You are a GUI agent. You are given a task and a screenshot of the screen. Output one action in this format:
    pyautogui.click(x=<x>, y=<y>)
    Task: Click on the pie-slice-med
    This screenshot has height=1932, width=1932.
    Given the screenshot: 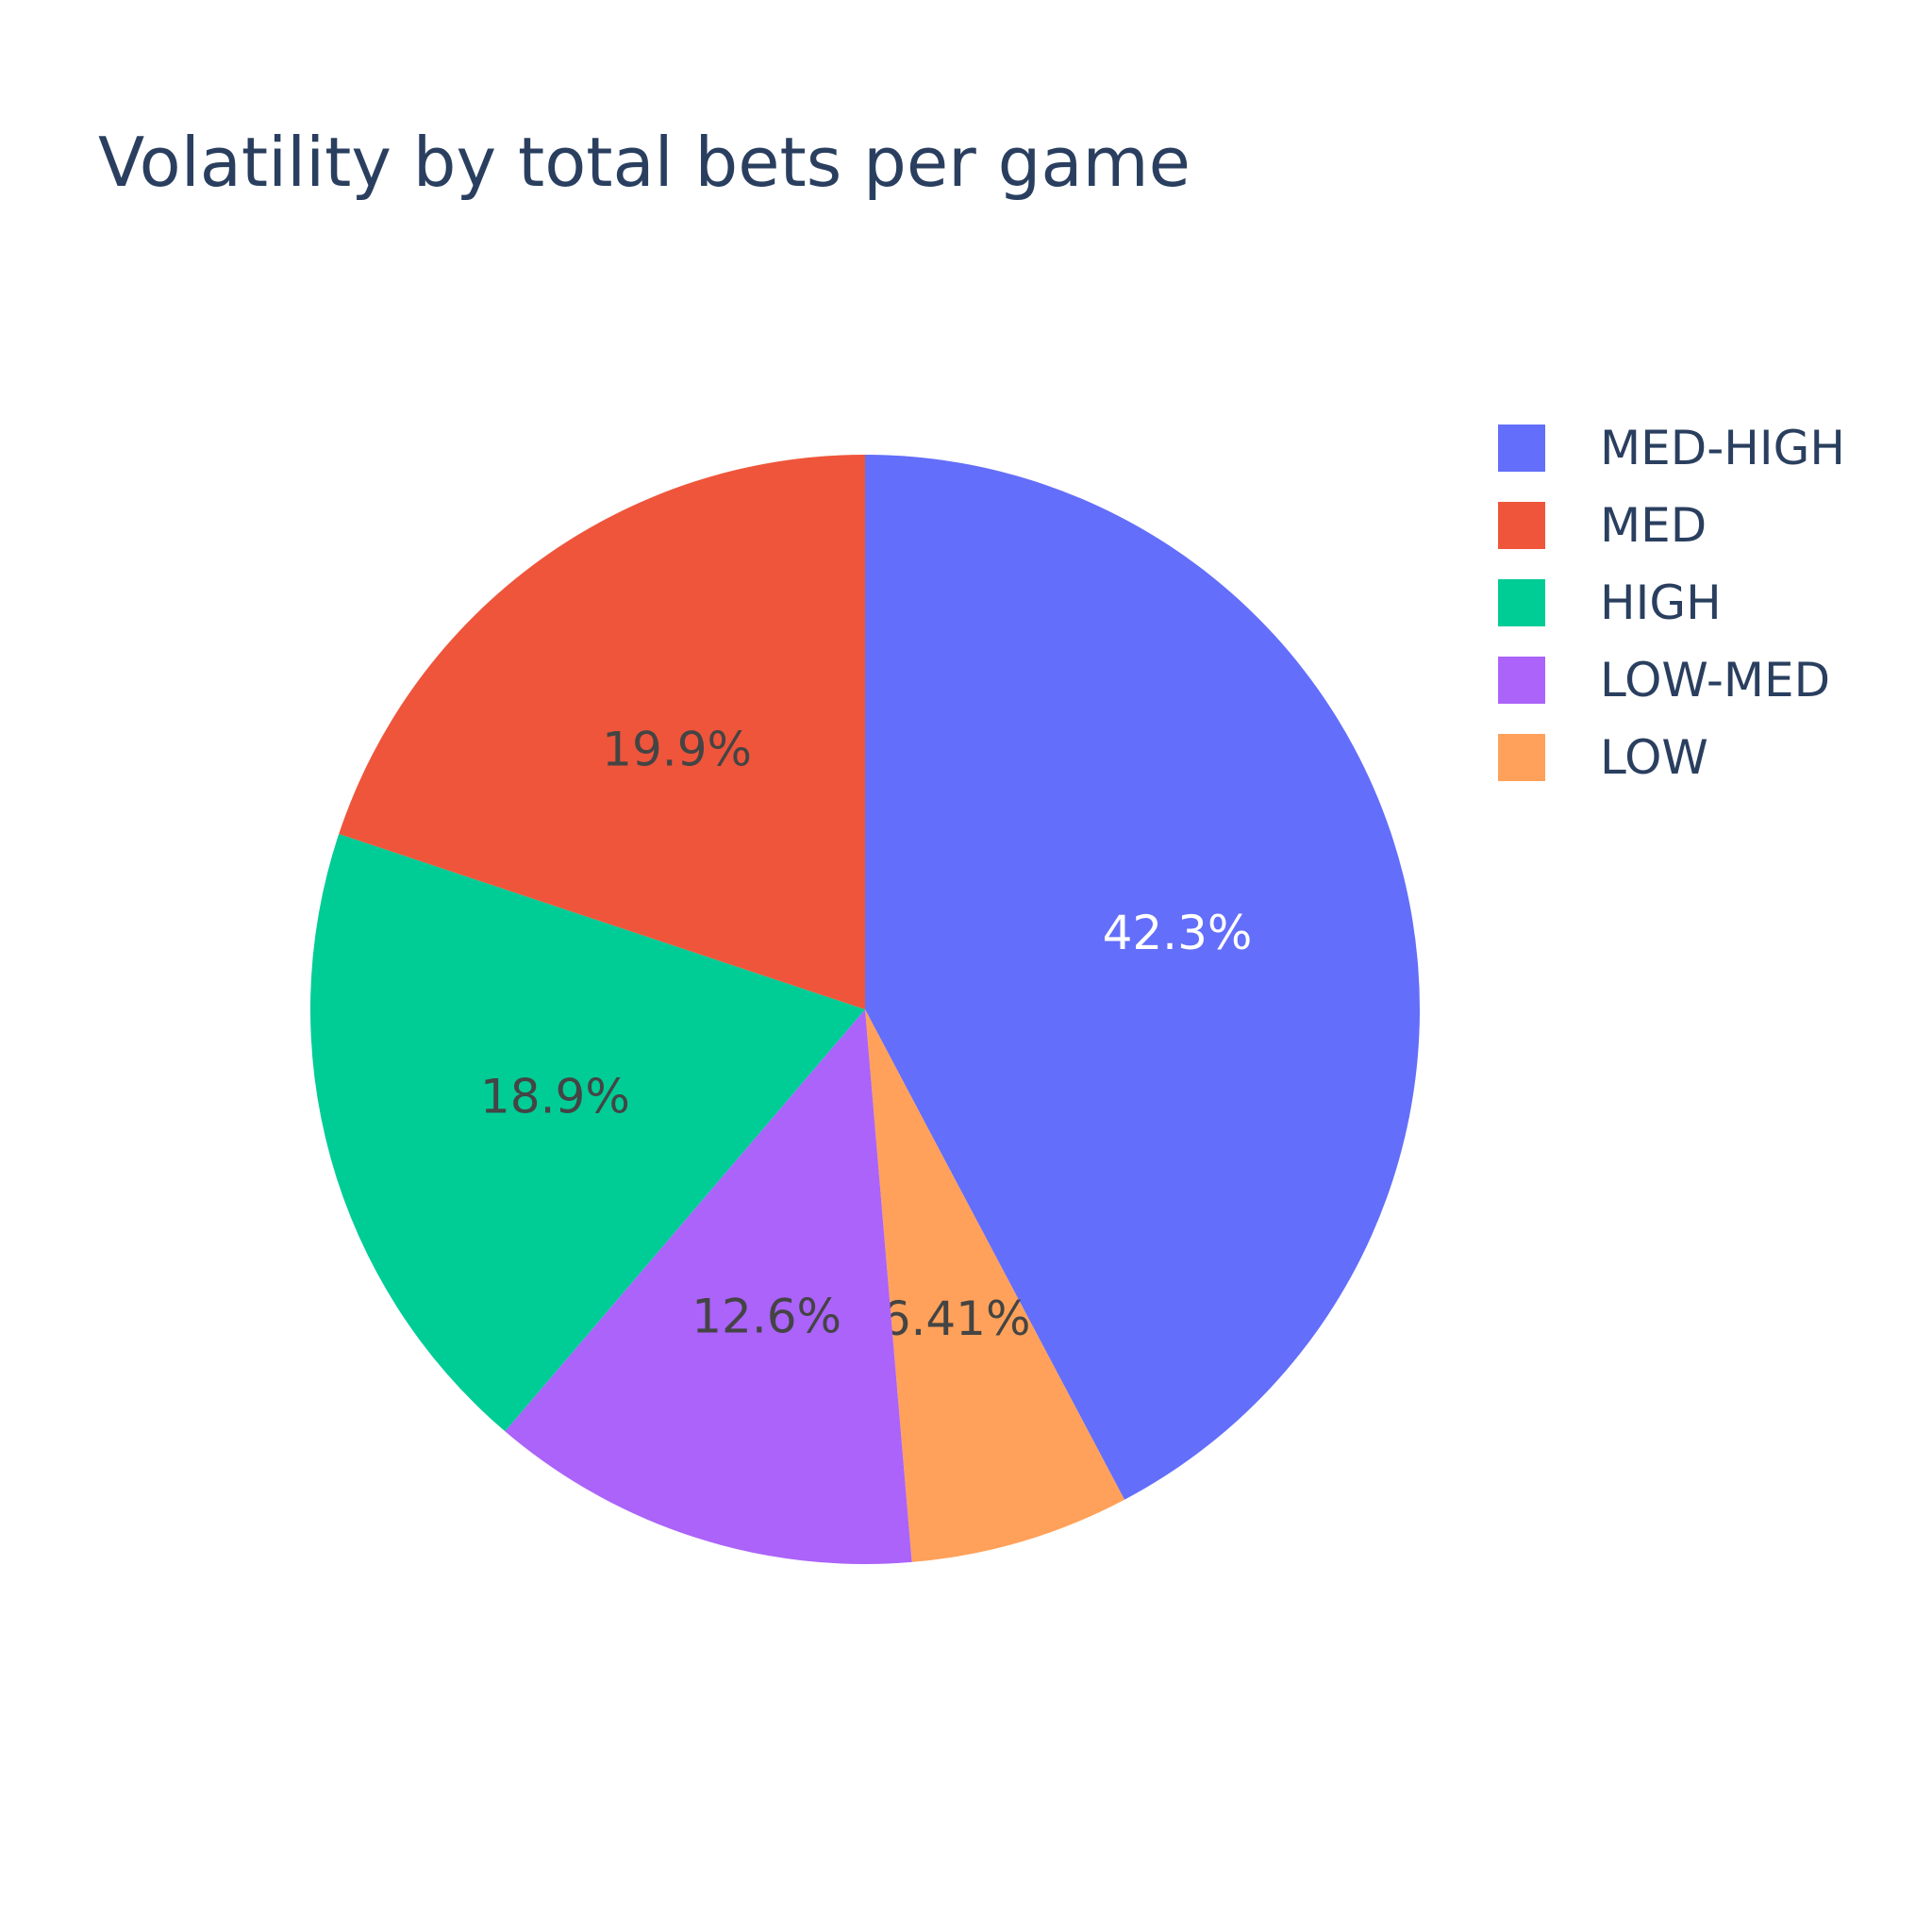 What is the action you would take?
    pyautogui.click(x=602, y=732)
    